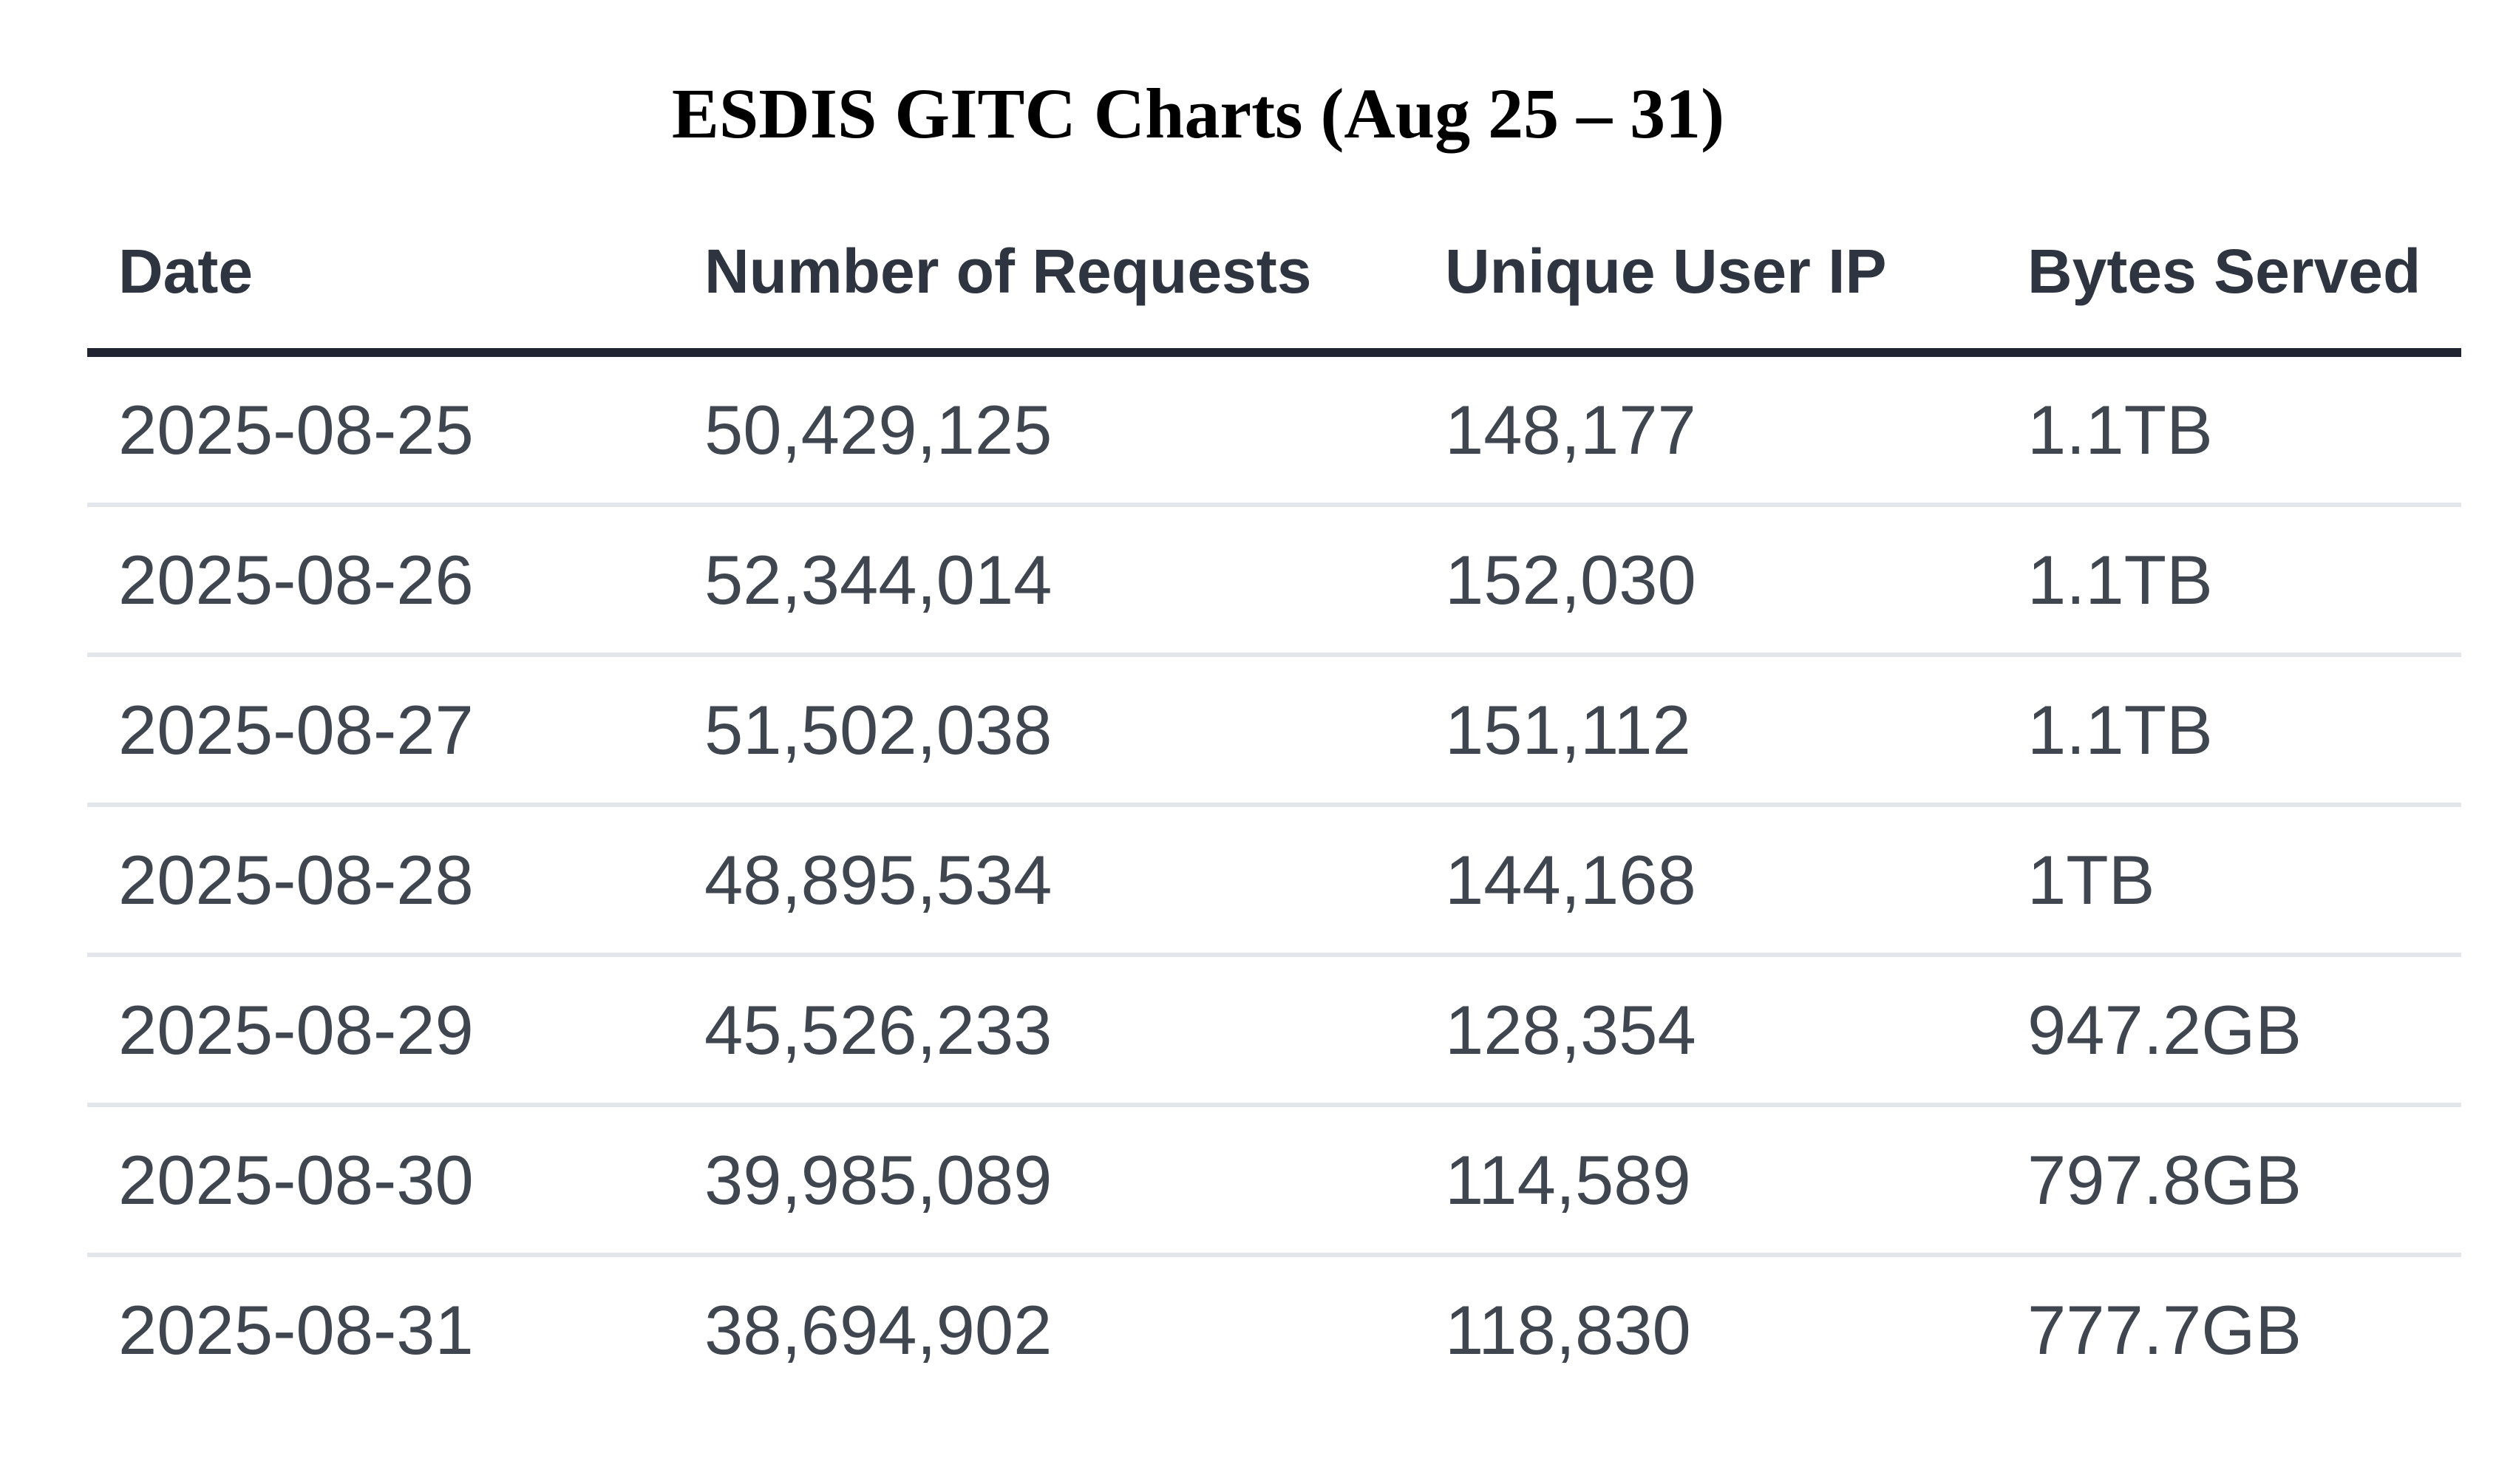 This screenshot has height=1484, width=2513. I want to click on table-row: 2025-08-25 50,429,125 148,177 1.1TB, so click(1274, 431).